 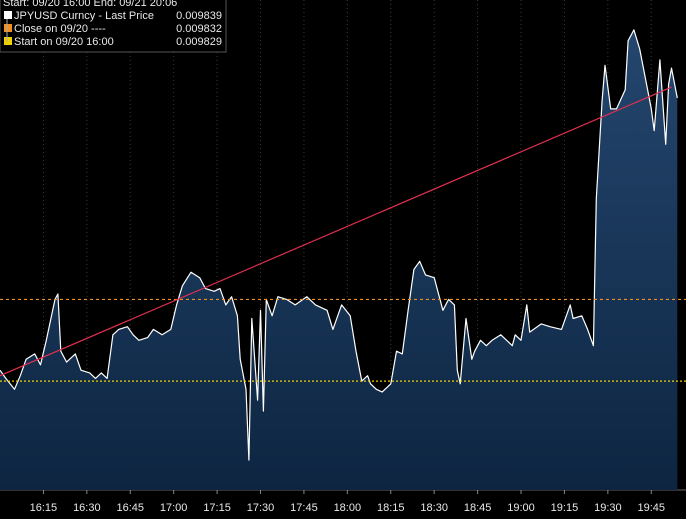 What do you see at coordinates (434, 508) in the screenshot?
I see `x-tick-label: 18:30` at bounding box center [434, 508].